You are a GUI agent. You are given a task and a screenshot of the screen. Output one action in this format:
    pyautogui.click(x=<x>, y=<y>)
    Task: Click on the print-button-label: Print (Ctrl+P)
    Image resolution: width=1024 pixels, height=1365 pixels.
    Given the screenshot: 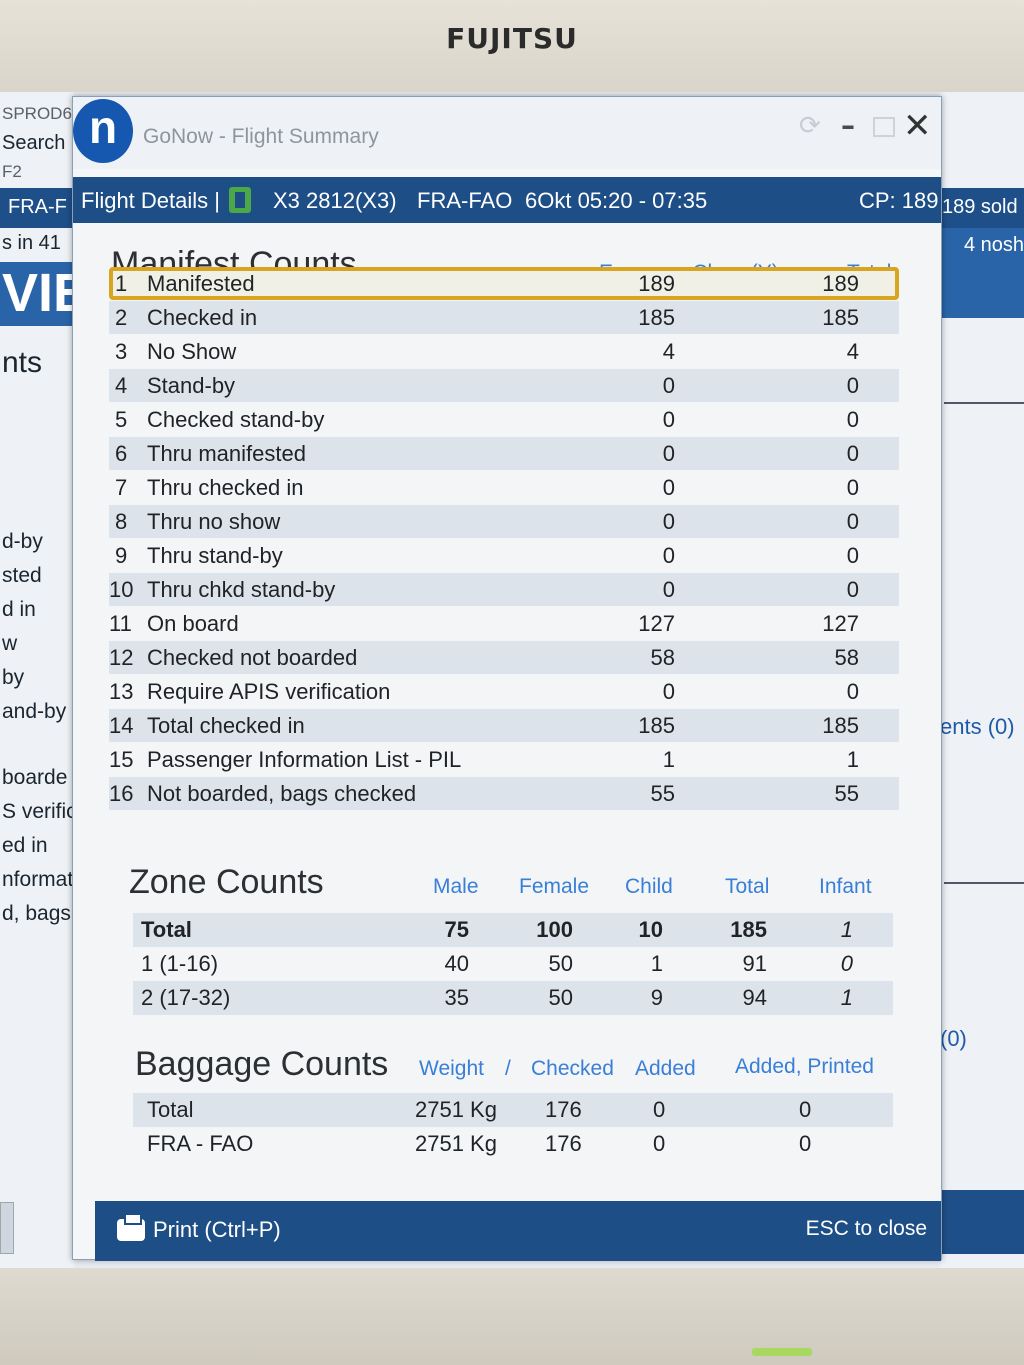 What is the action you would take?
    pyautogui.click(x=217, y=1229)
    